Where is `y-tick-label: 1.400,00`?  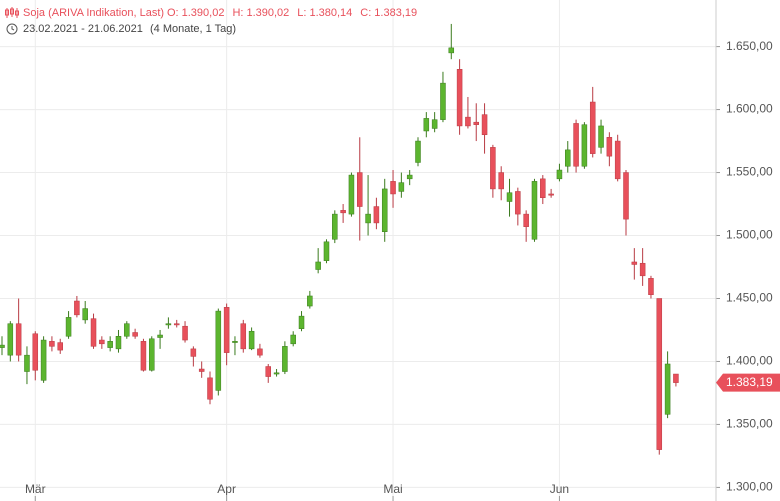
y-tick-label: 1.400,00 is located at coordinates (749, 361).